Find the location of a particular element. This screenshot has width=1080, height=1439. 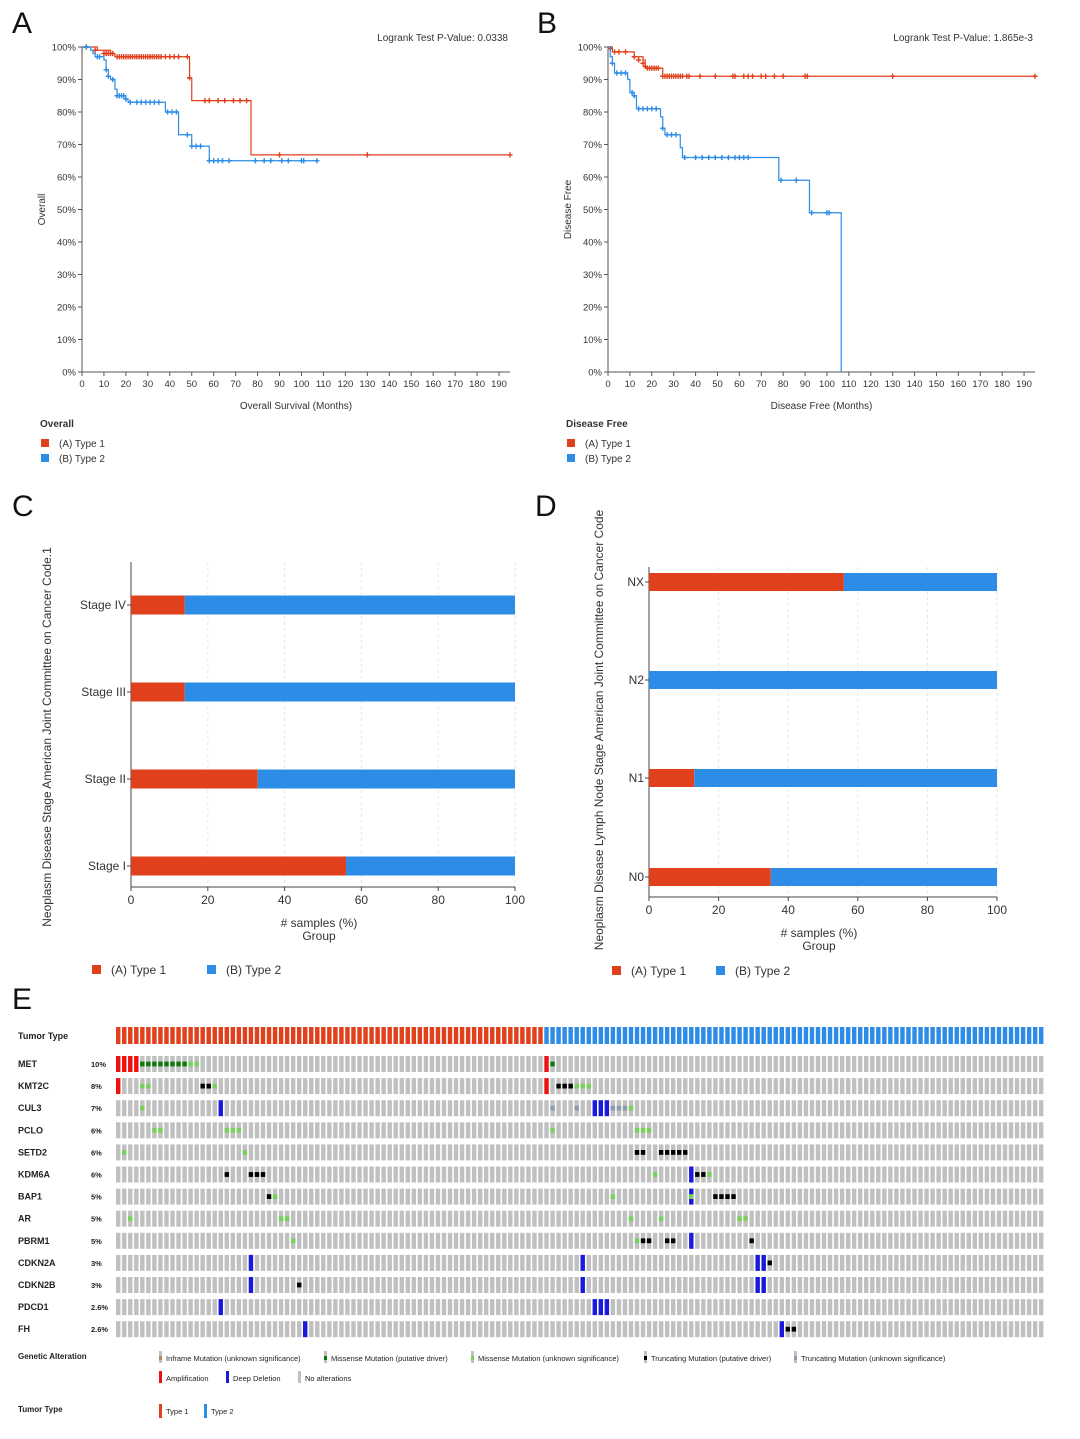

panel-letter-b: B is located at coordinates (547, 23).